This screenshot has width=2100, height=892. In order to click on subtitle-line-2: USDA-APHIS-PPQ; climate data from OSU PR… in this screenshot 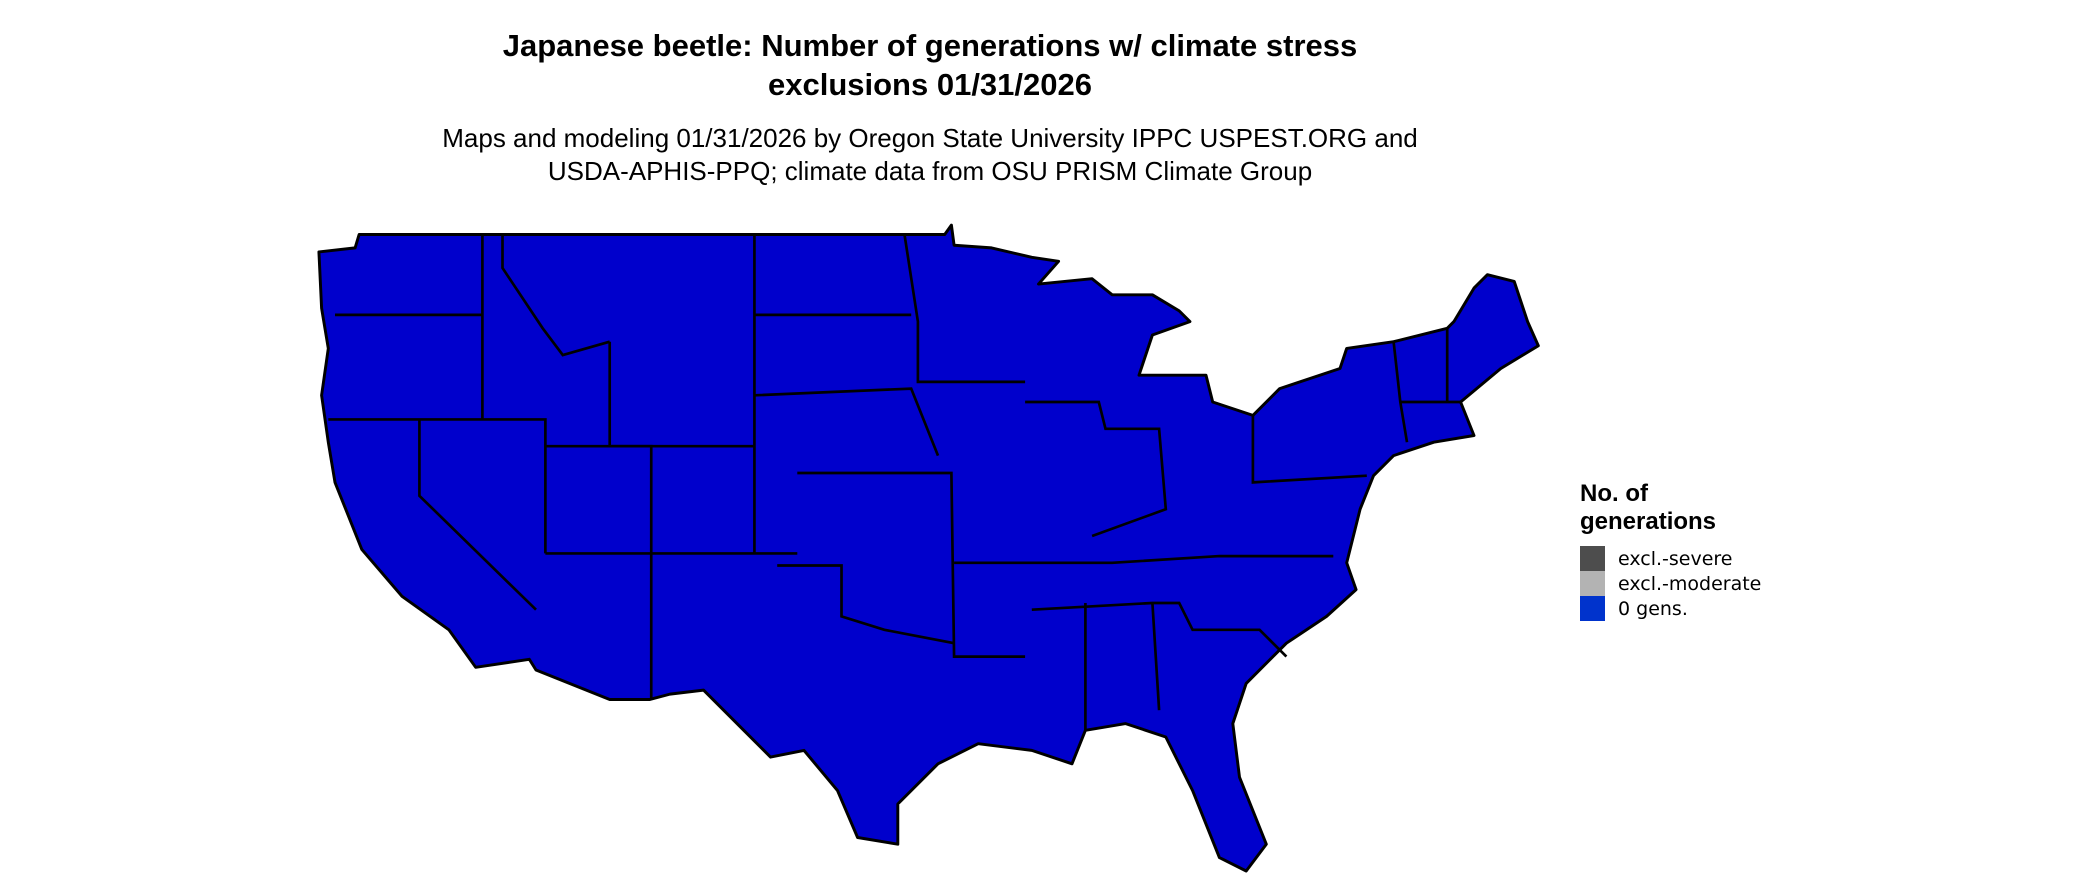, I will do `click(930, 171)`.